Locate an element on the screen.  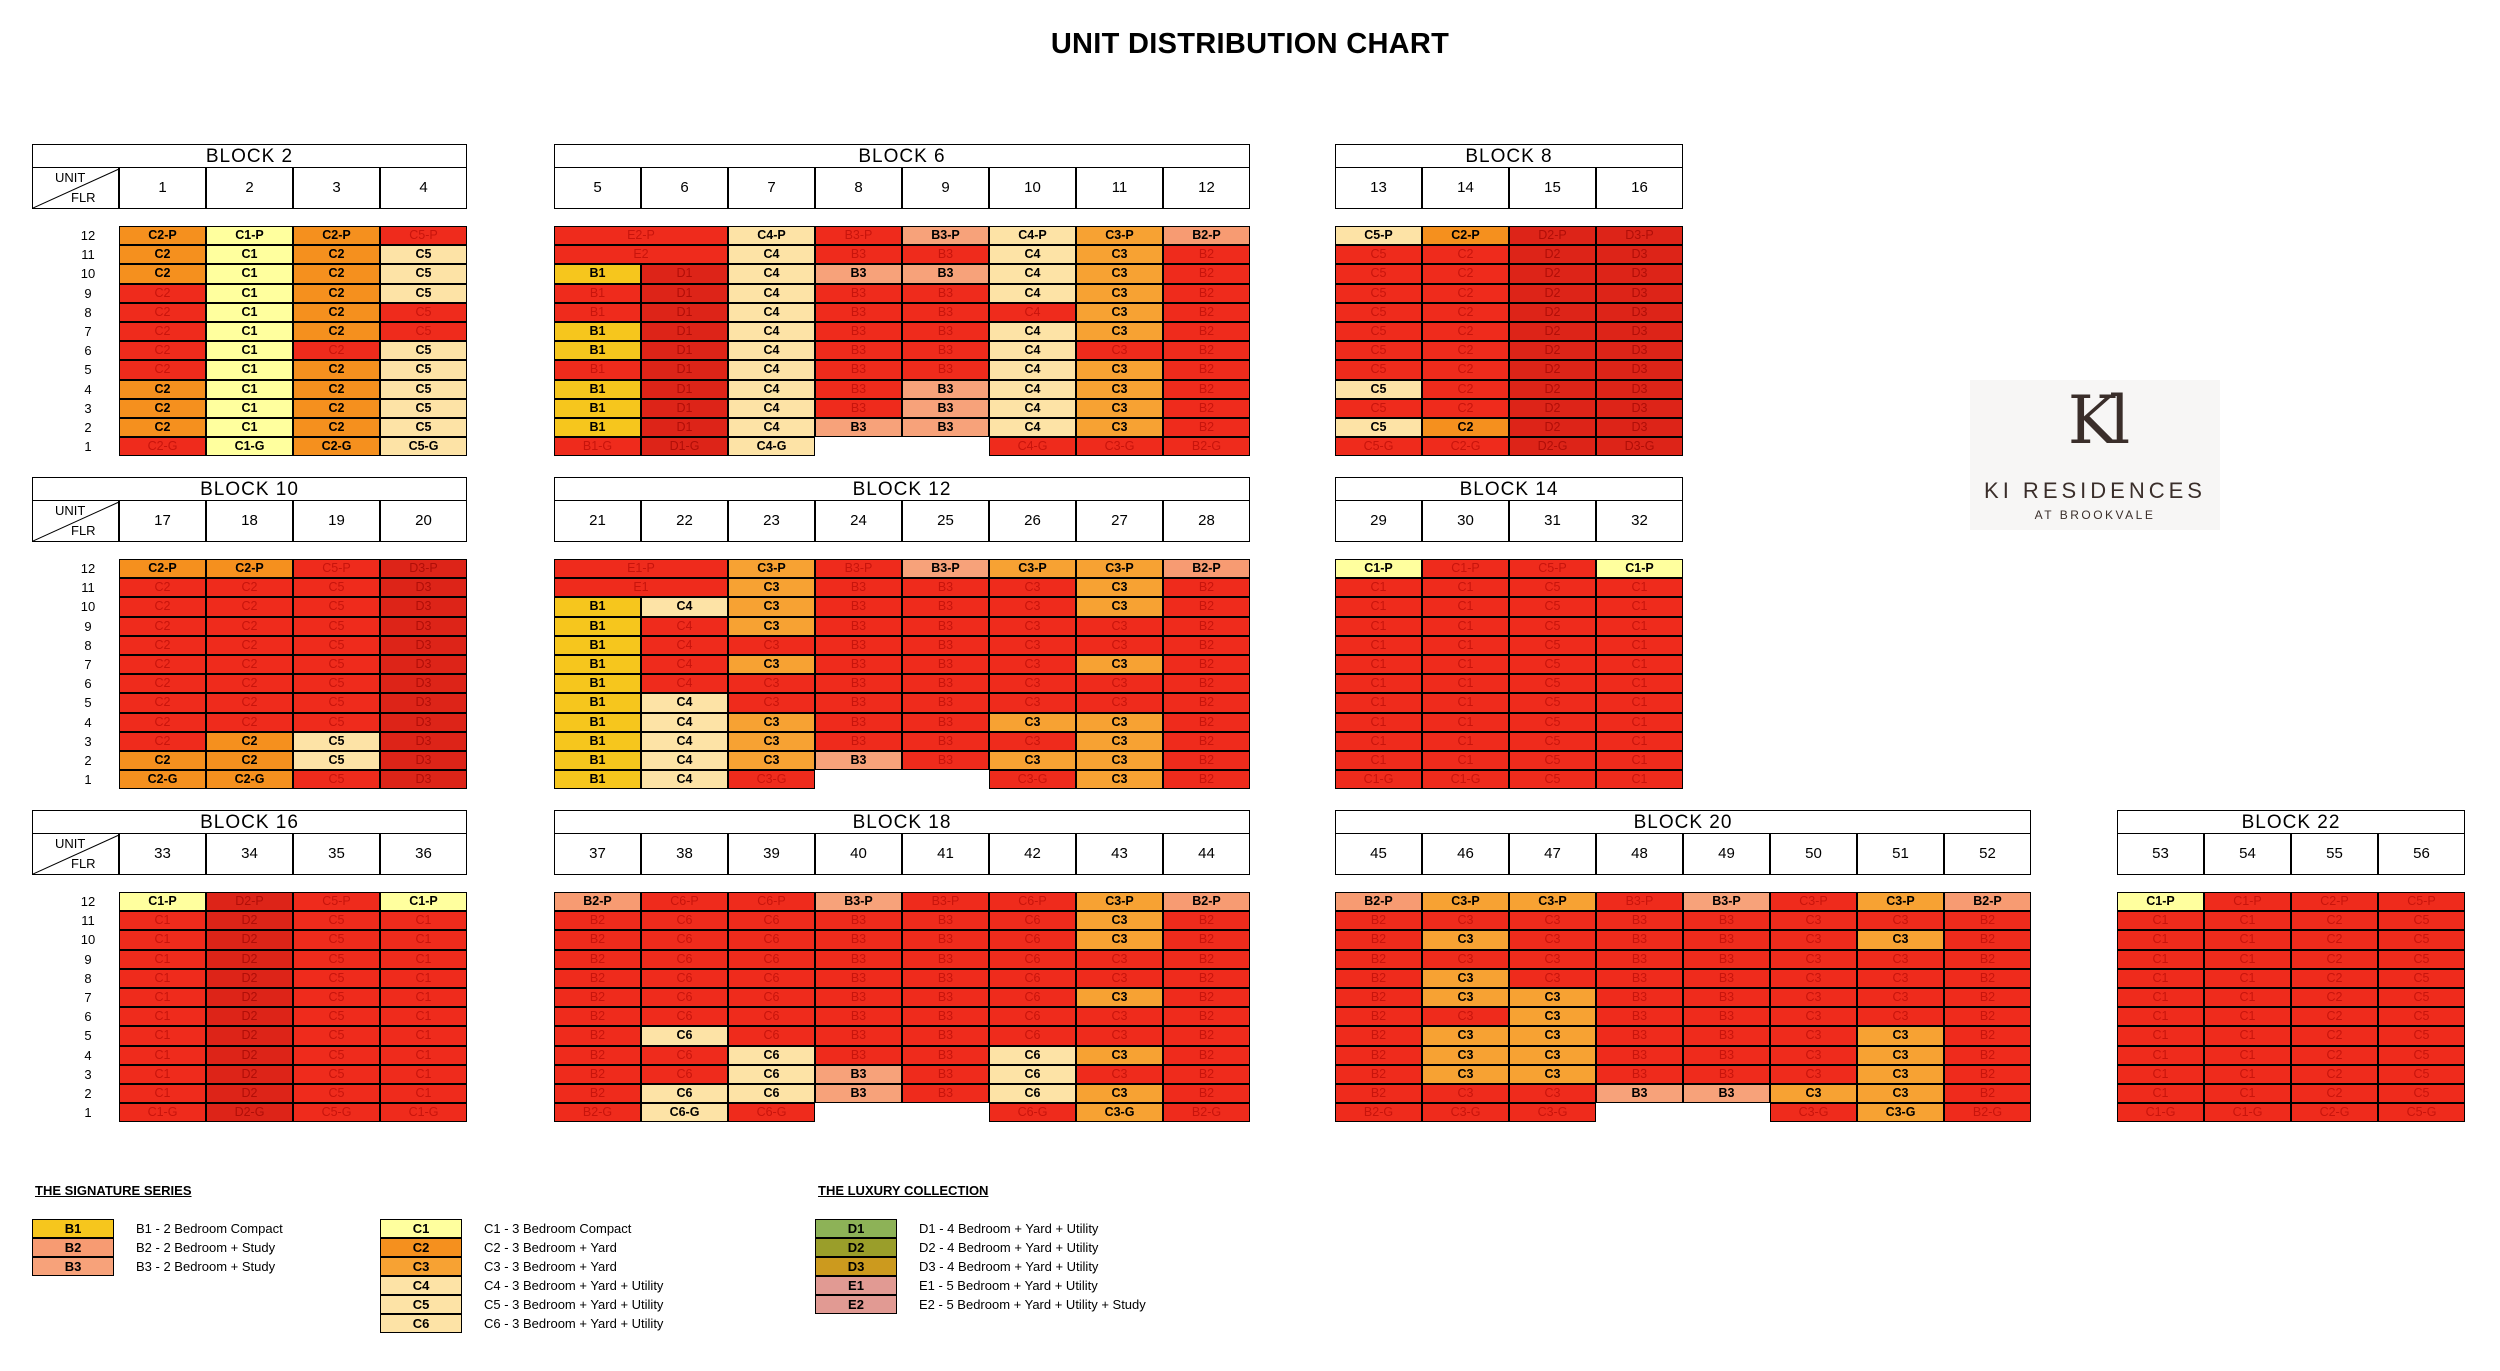
unit-cell: C2-P is located at coordinates (162, 236).